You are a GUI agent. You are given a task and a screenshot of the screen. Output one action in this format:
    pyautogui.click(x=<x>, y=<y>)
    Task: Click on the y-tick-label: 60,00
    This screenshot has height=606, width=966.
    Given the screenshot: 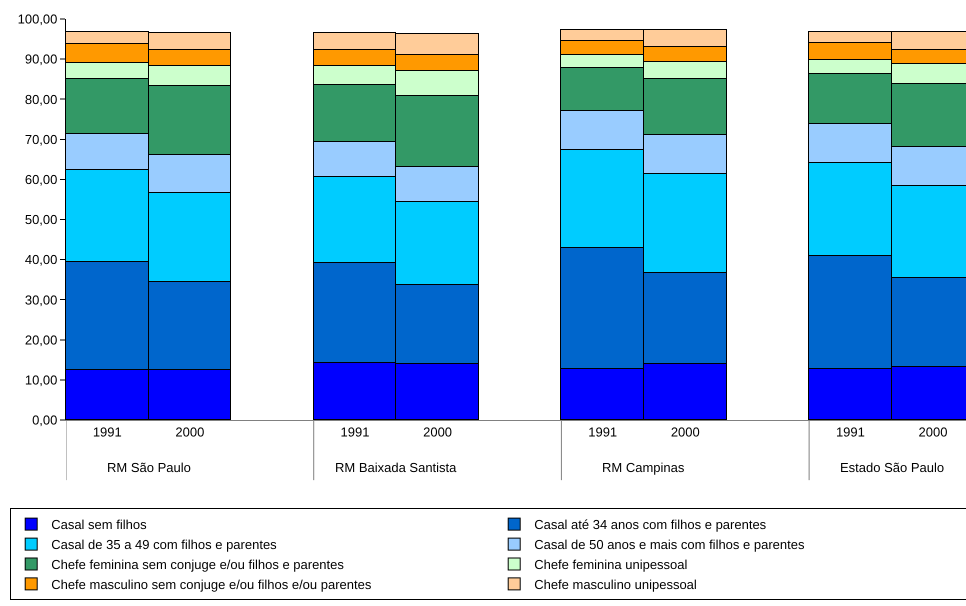 What is the action you would take?
    pyautogui.click(x=41, y=179)
    